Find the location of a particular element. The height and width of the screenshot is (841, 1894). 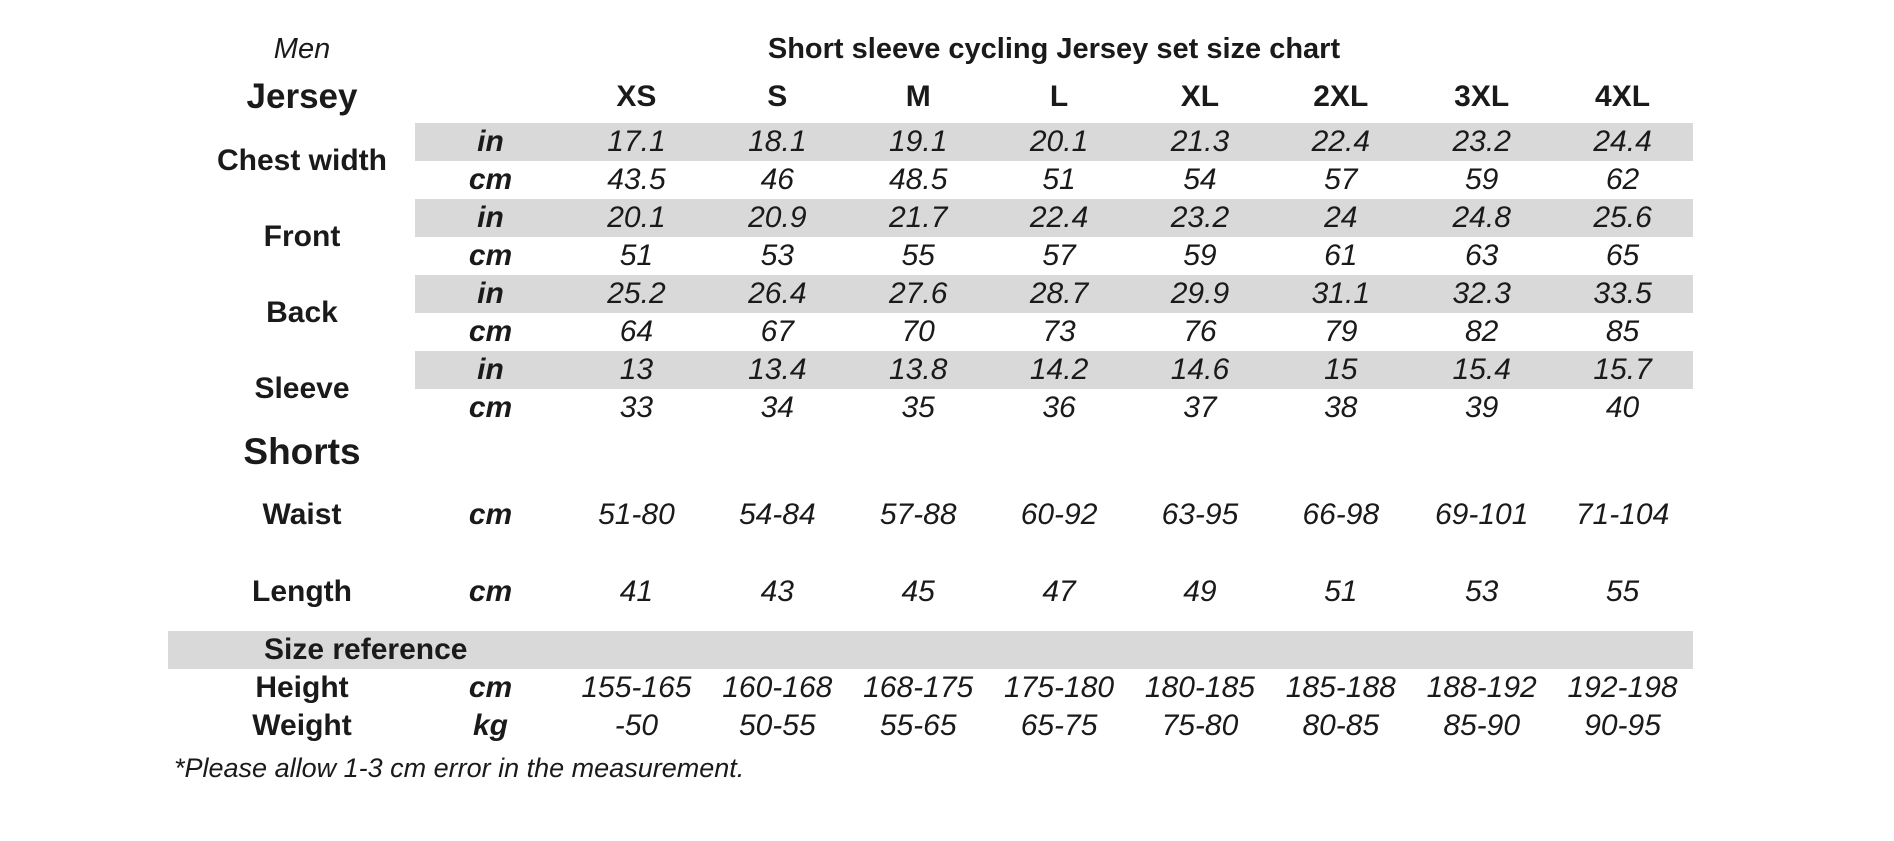

size-value-cell: 14.2 is located at coordinates (1059, 370).